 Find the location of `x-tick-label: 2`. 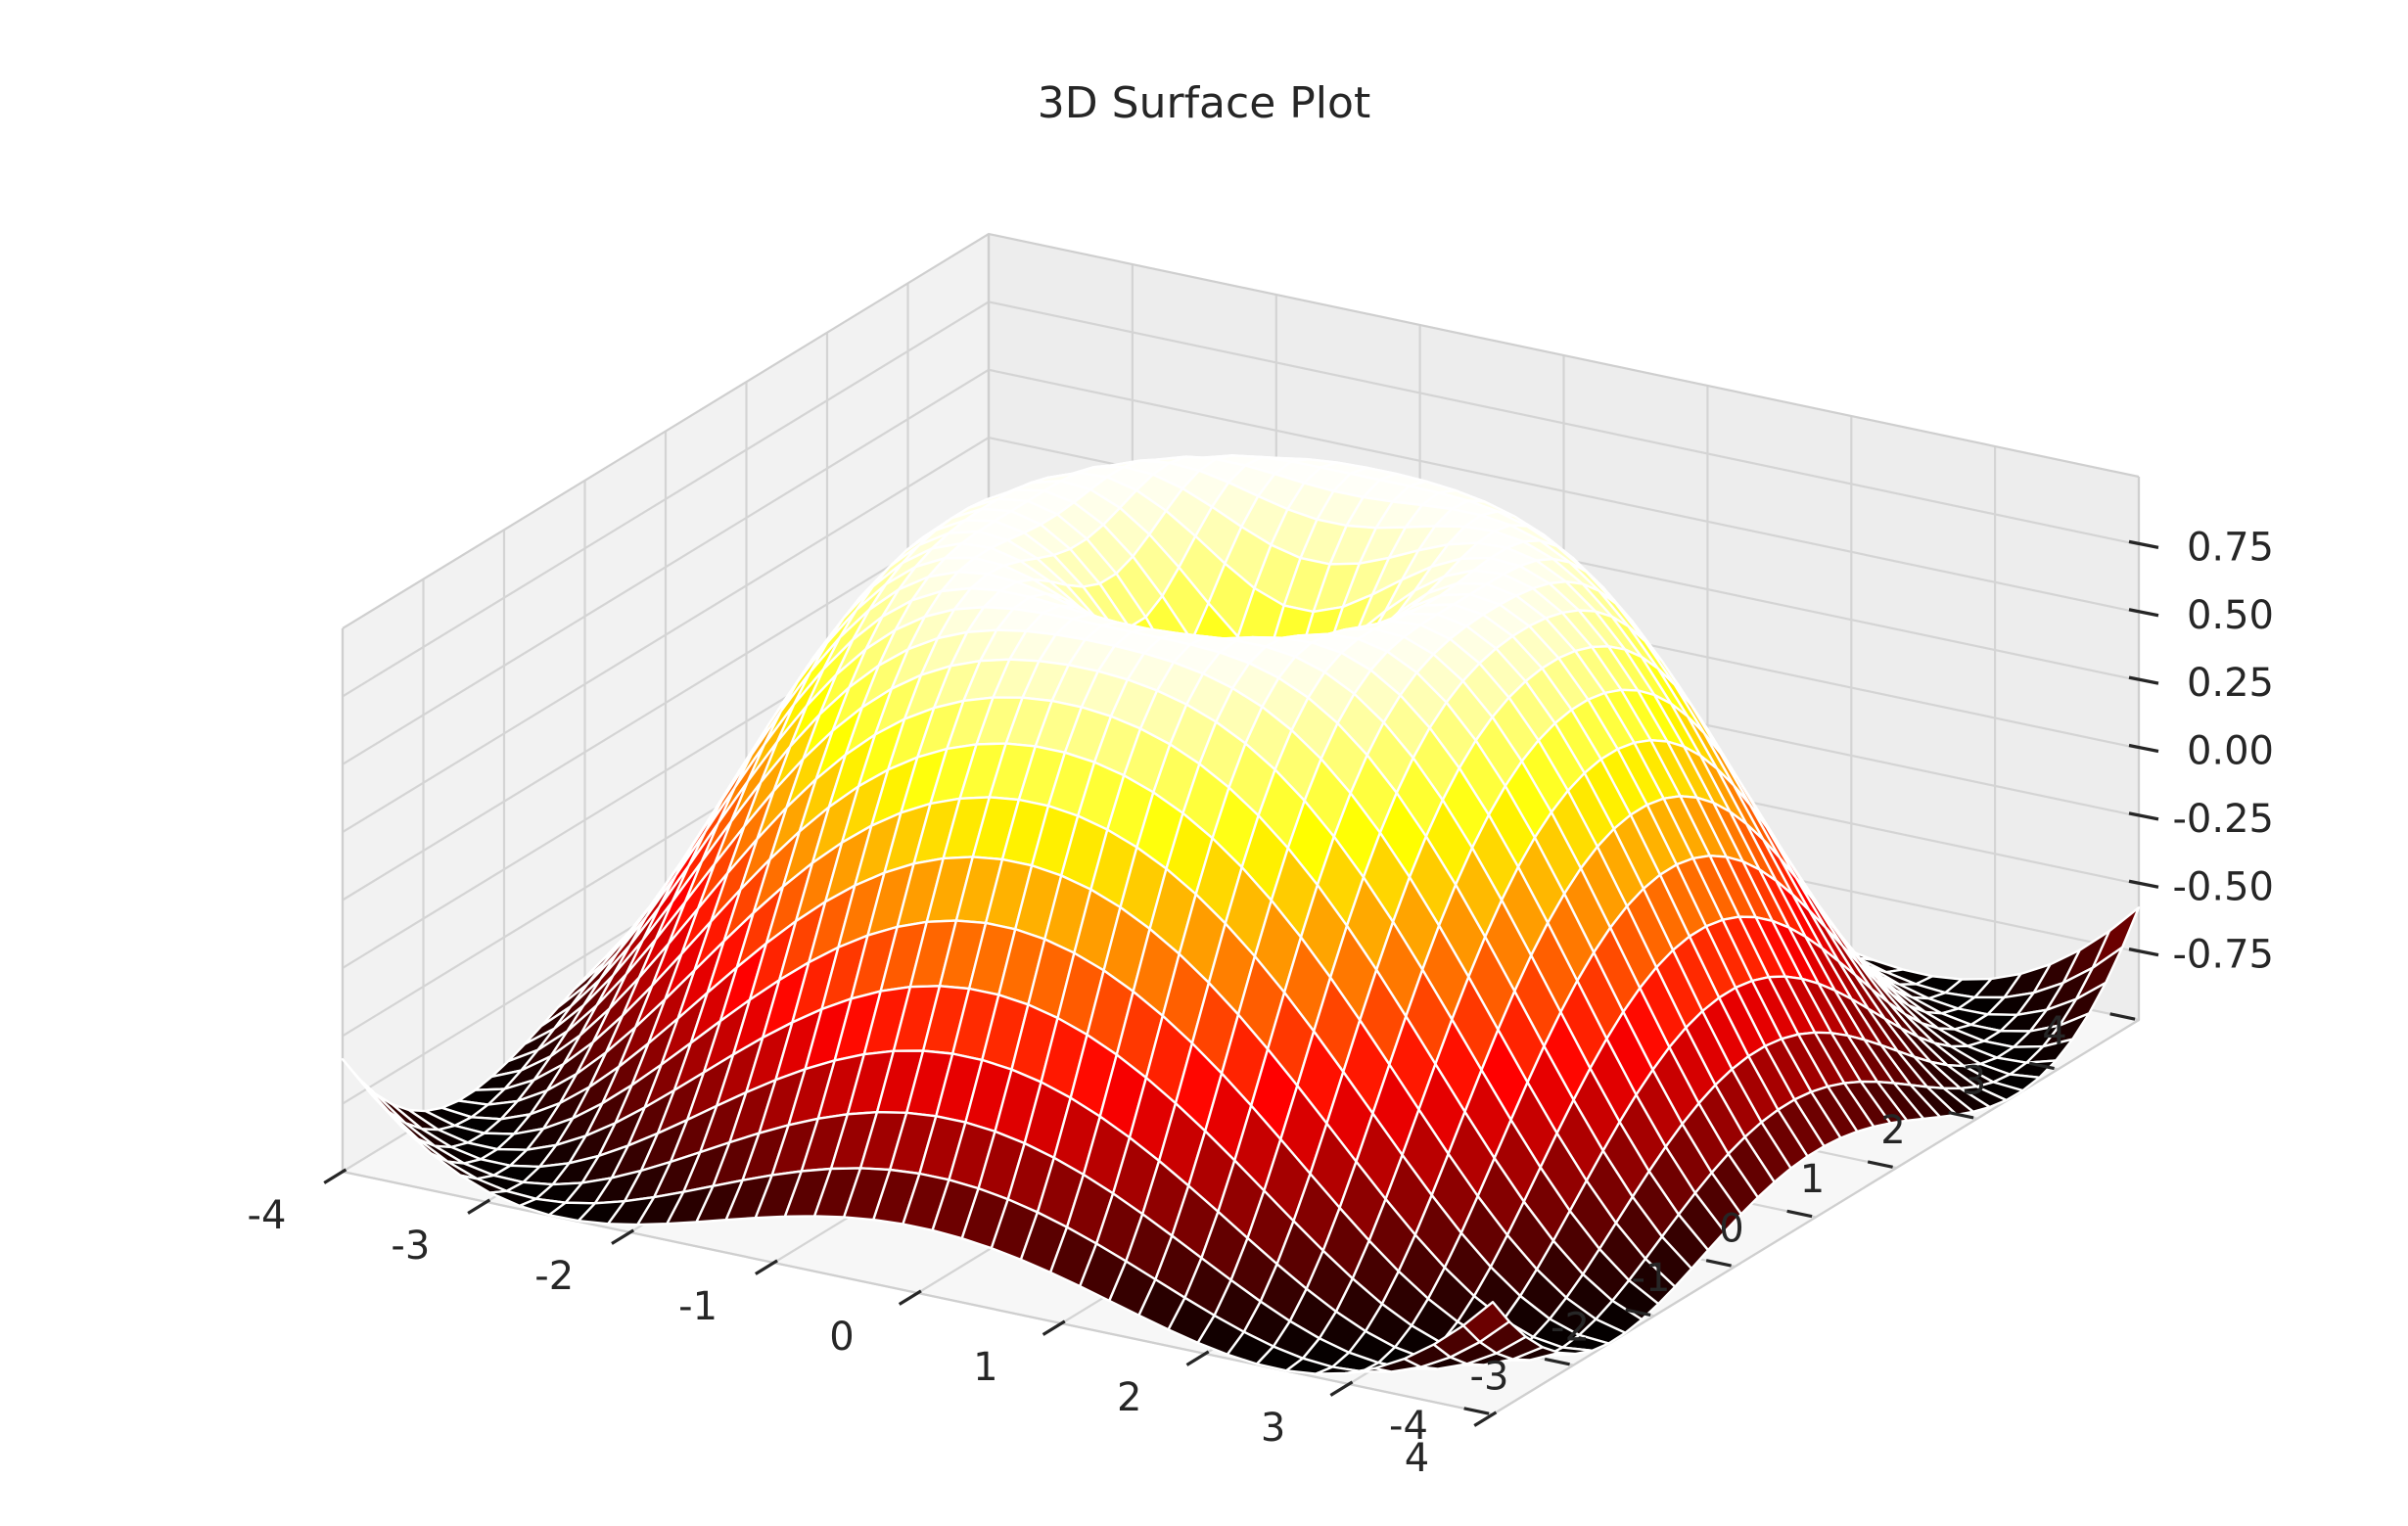

x-tick-label: 2 is located at coordinates (1129, 1397).